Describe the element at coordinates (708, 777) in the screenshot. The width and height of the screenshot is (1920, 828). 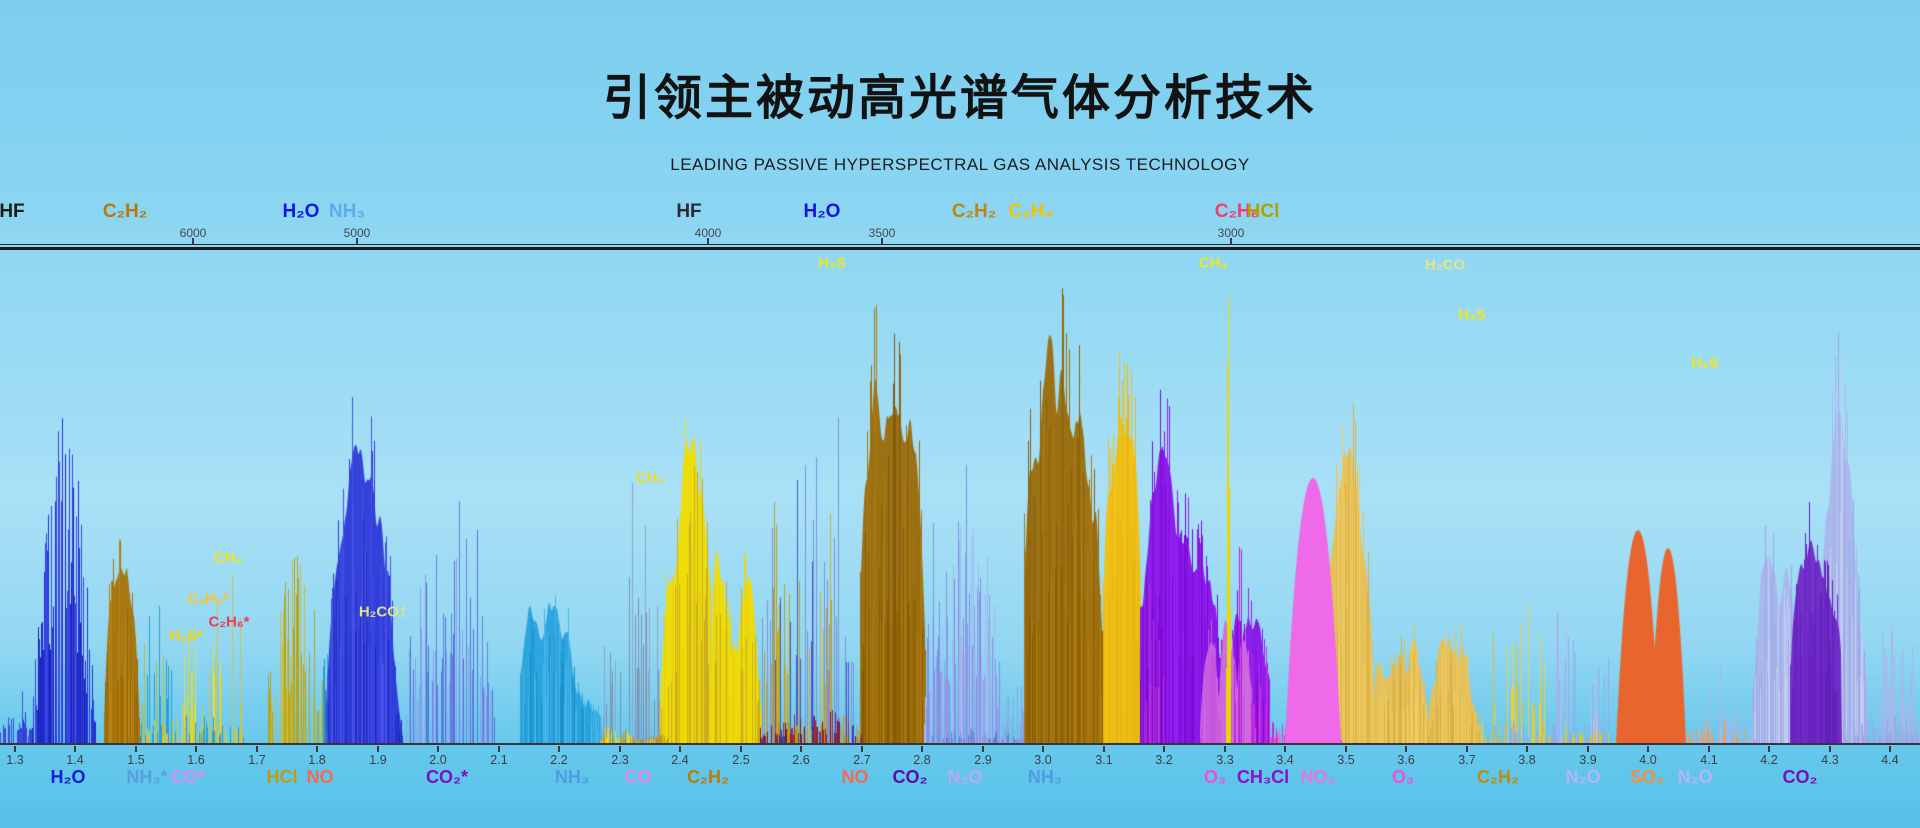
I see `bottom-molecule-label: C₂H₂` at that location.